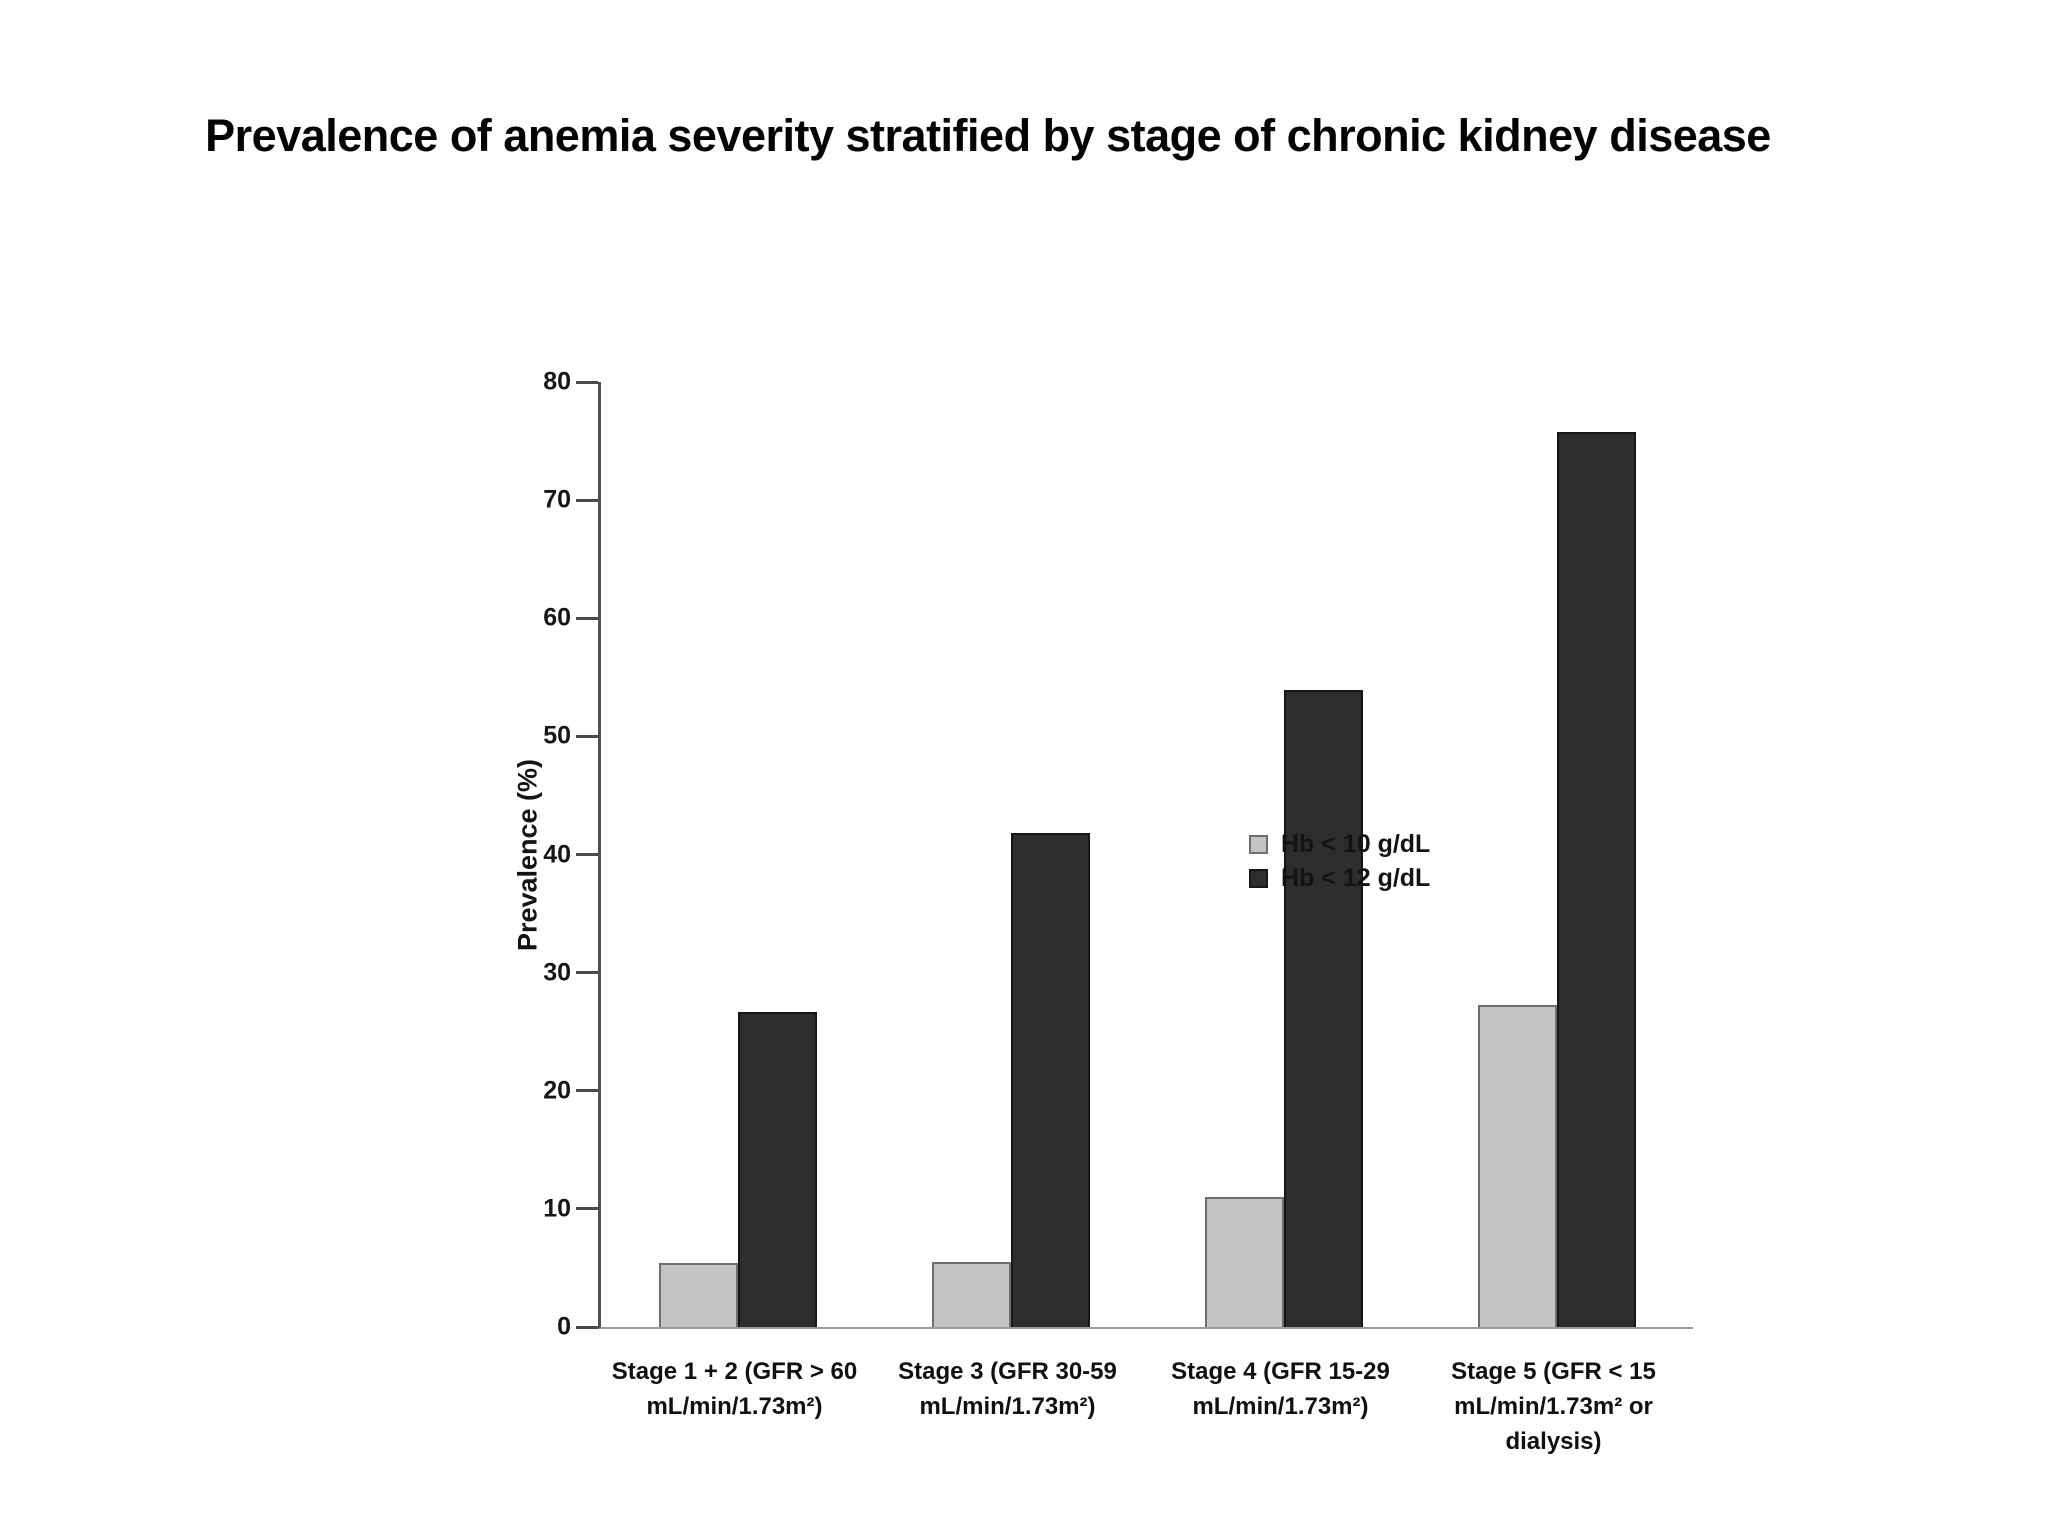 The height and width of the screenshot is (1536, 2048). What do you see at coordinates (557, 617) in the screenshot?
I see `y-tick-label: 60` at bounding box center [557, 617].